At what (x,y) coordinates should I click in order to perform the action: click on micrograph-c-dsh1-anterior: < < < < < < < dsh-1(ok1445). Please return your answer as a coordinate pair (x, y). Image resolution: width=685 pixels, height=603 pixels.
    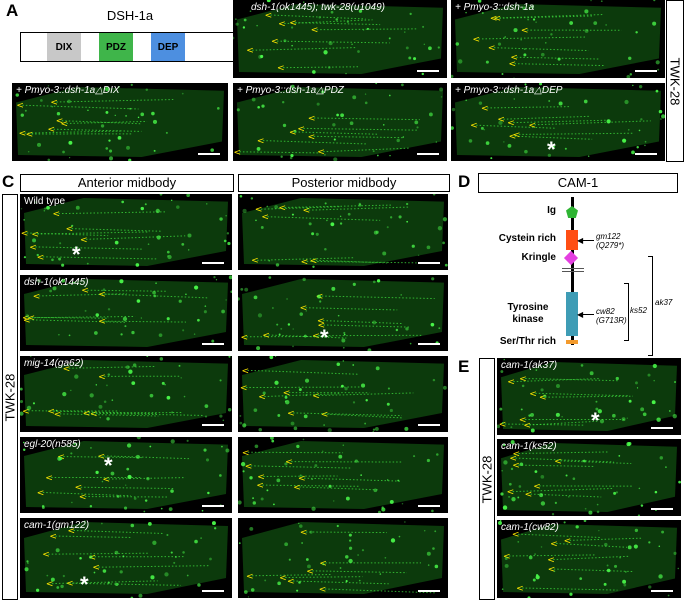
    Looking at the image, I should click on (126, 313).